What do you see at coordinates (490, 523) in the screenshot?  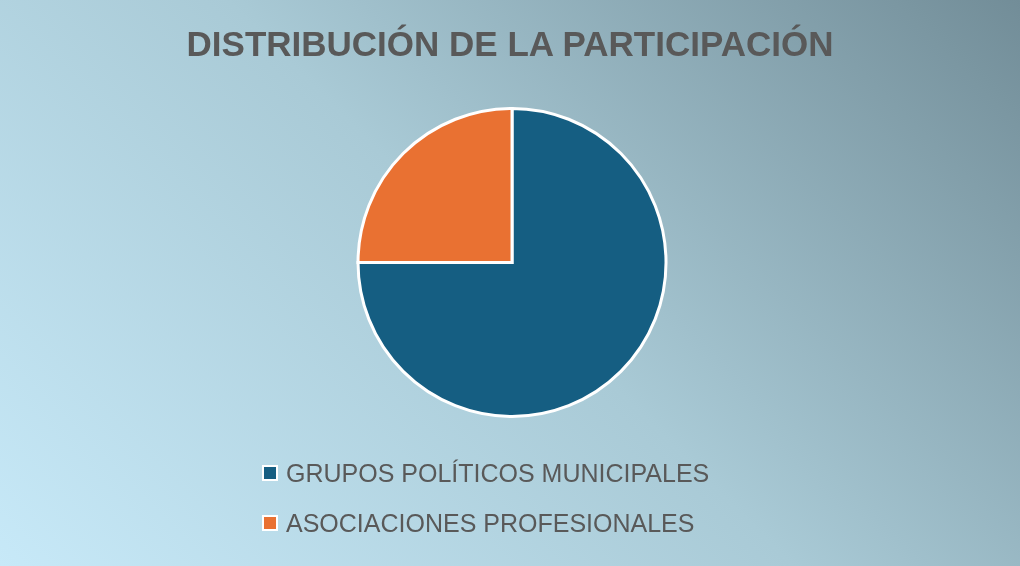 I see `legend-label: ASOCIACIONES PROFESIONALES` at bounding box center [490, 523].